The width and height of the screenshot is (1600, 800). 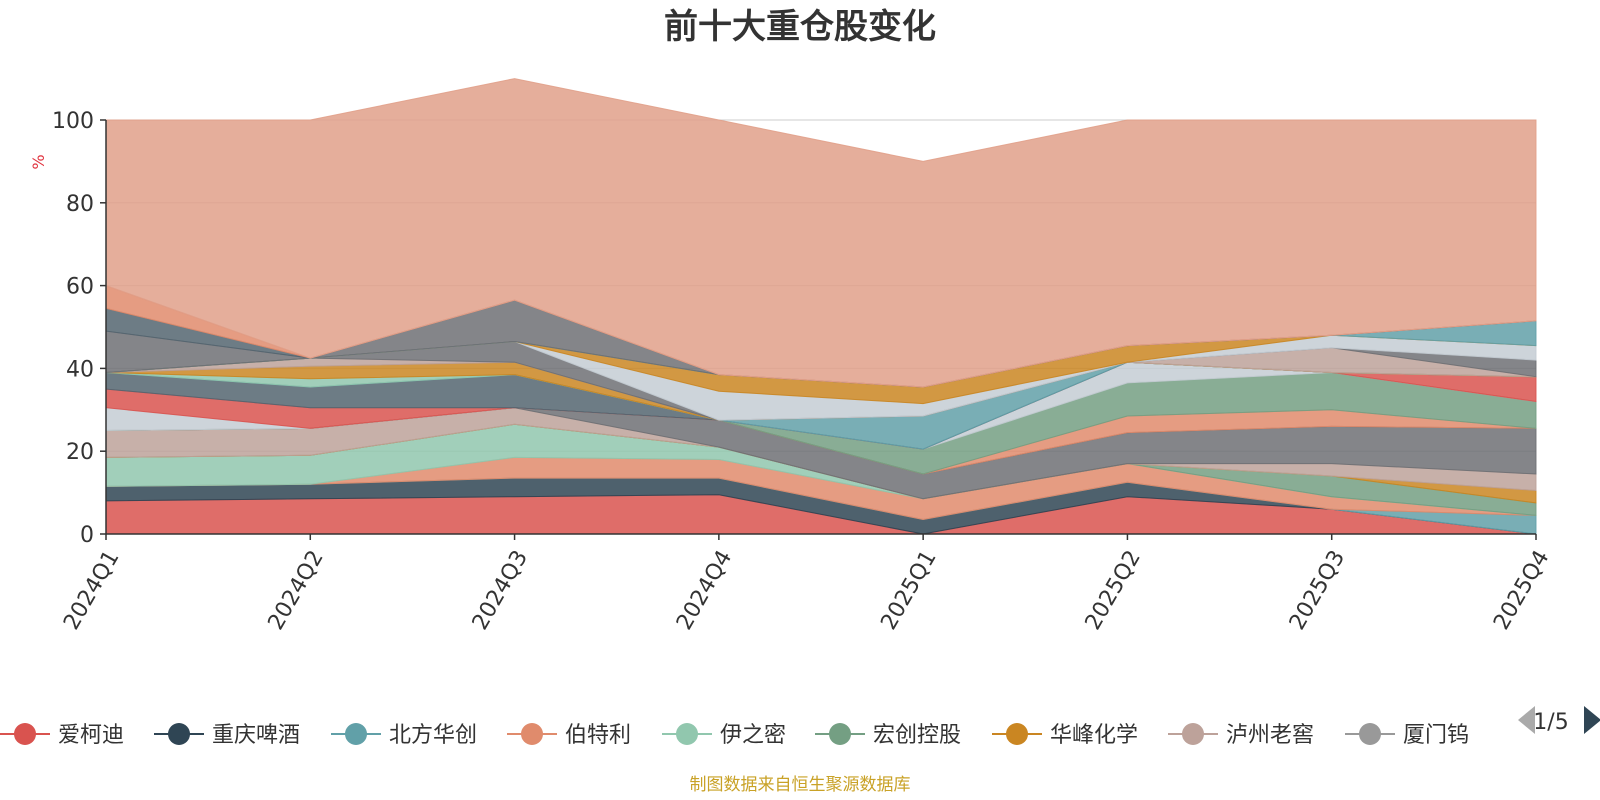 I want to click on legend-label-8: 泸州老窖, so click(x=1270, y=735).